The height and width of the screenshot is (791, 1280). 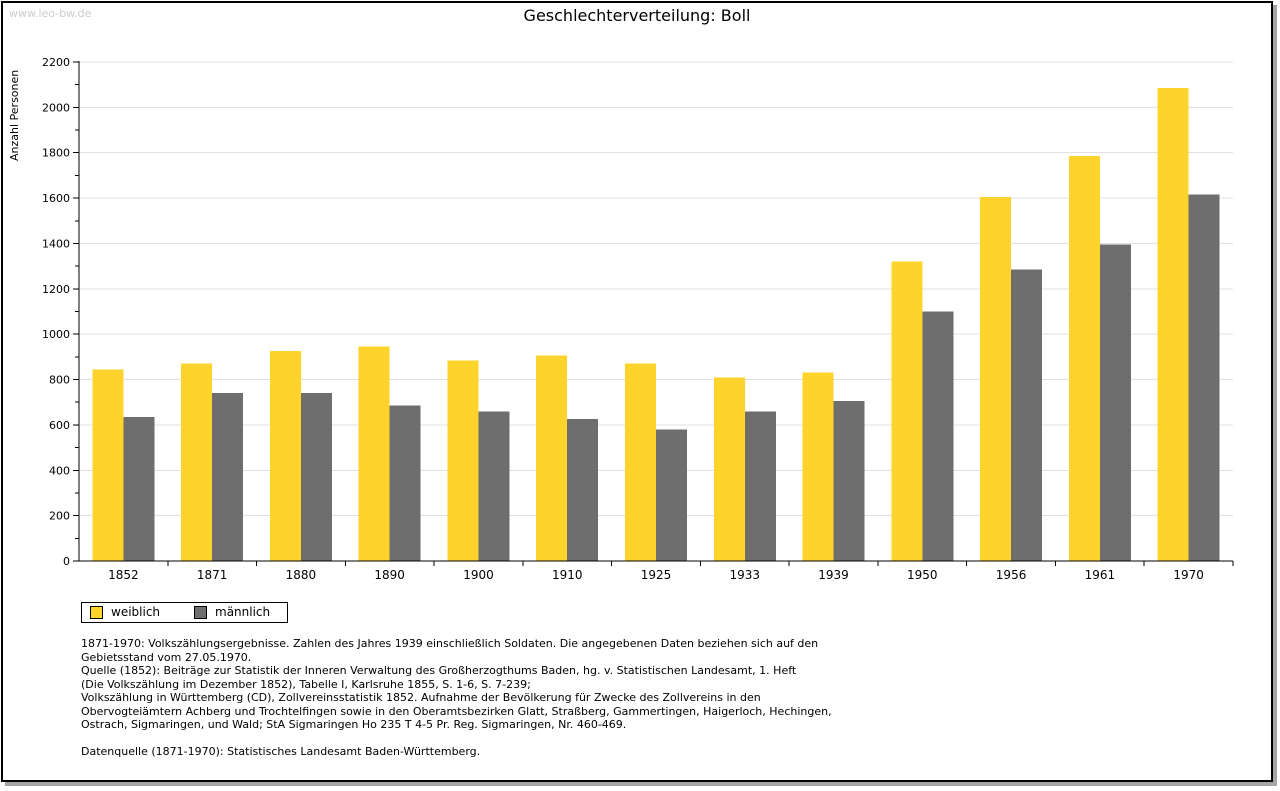 I want to click on bar-weiblich-1900, so click(x=463, y=460).